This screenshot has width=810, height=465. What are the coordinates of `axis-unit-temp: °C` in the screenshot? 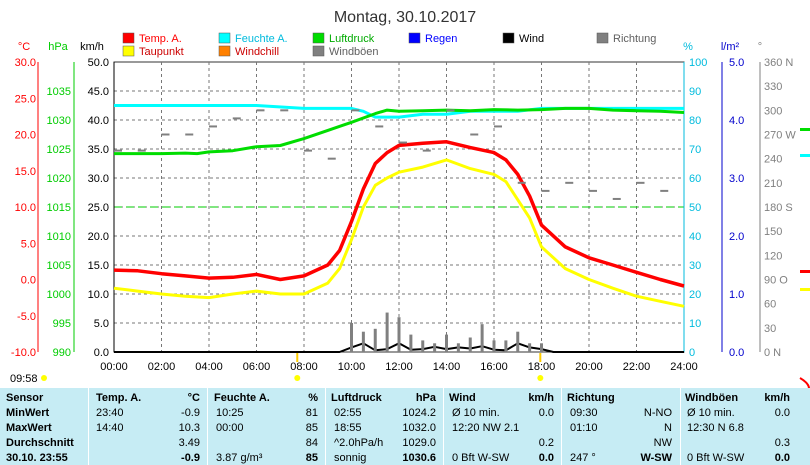 It's located at (24, 47).